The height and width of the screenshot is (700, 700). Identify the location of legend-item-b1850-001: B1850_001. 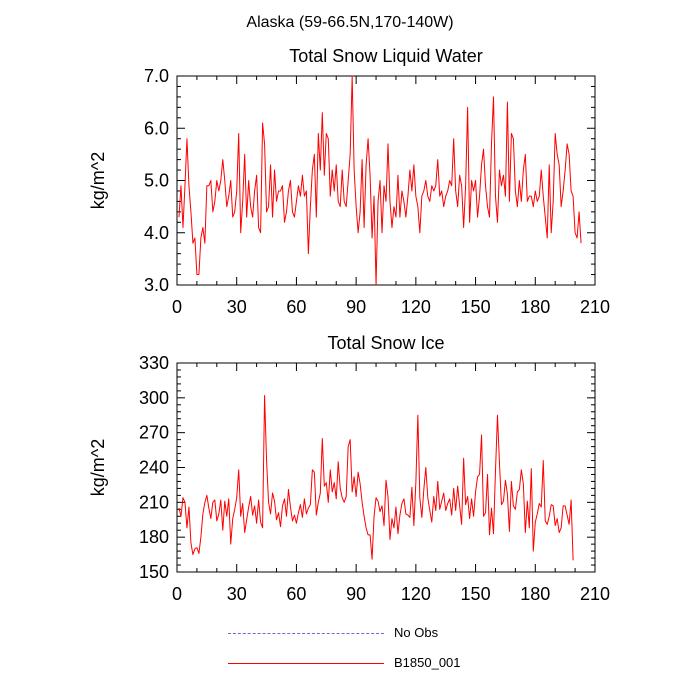
(358, 664).